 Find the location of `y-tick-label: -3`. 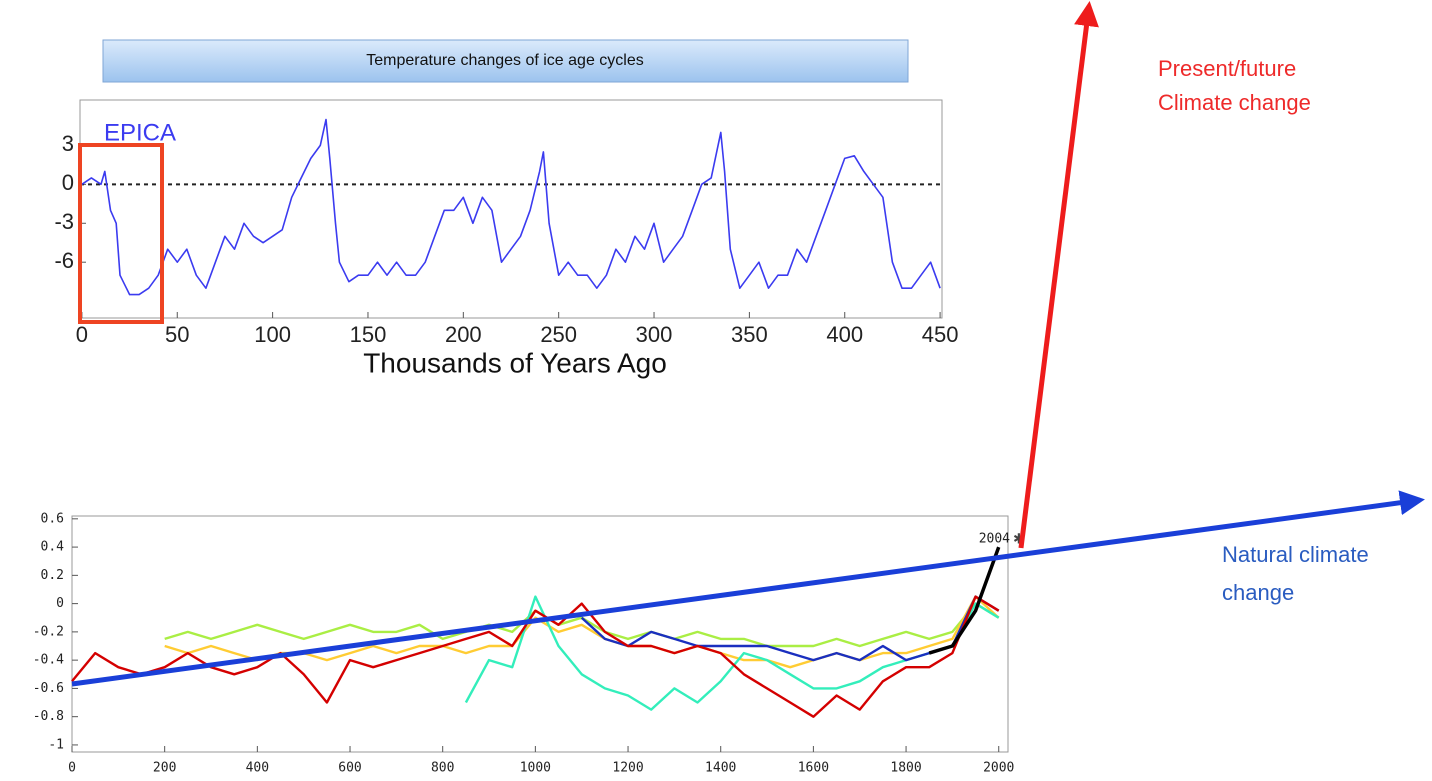

y-tick-label: -3 is located at coordinates (64, 221).